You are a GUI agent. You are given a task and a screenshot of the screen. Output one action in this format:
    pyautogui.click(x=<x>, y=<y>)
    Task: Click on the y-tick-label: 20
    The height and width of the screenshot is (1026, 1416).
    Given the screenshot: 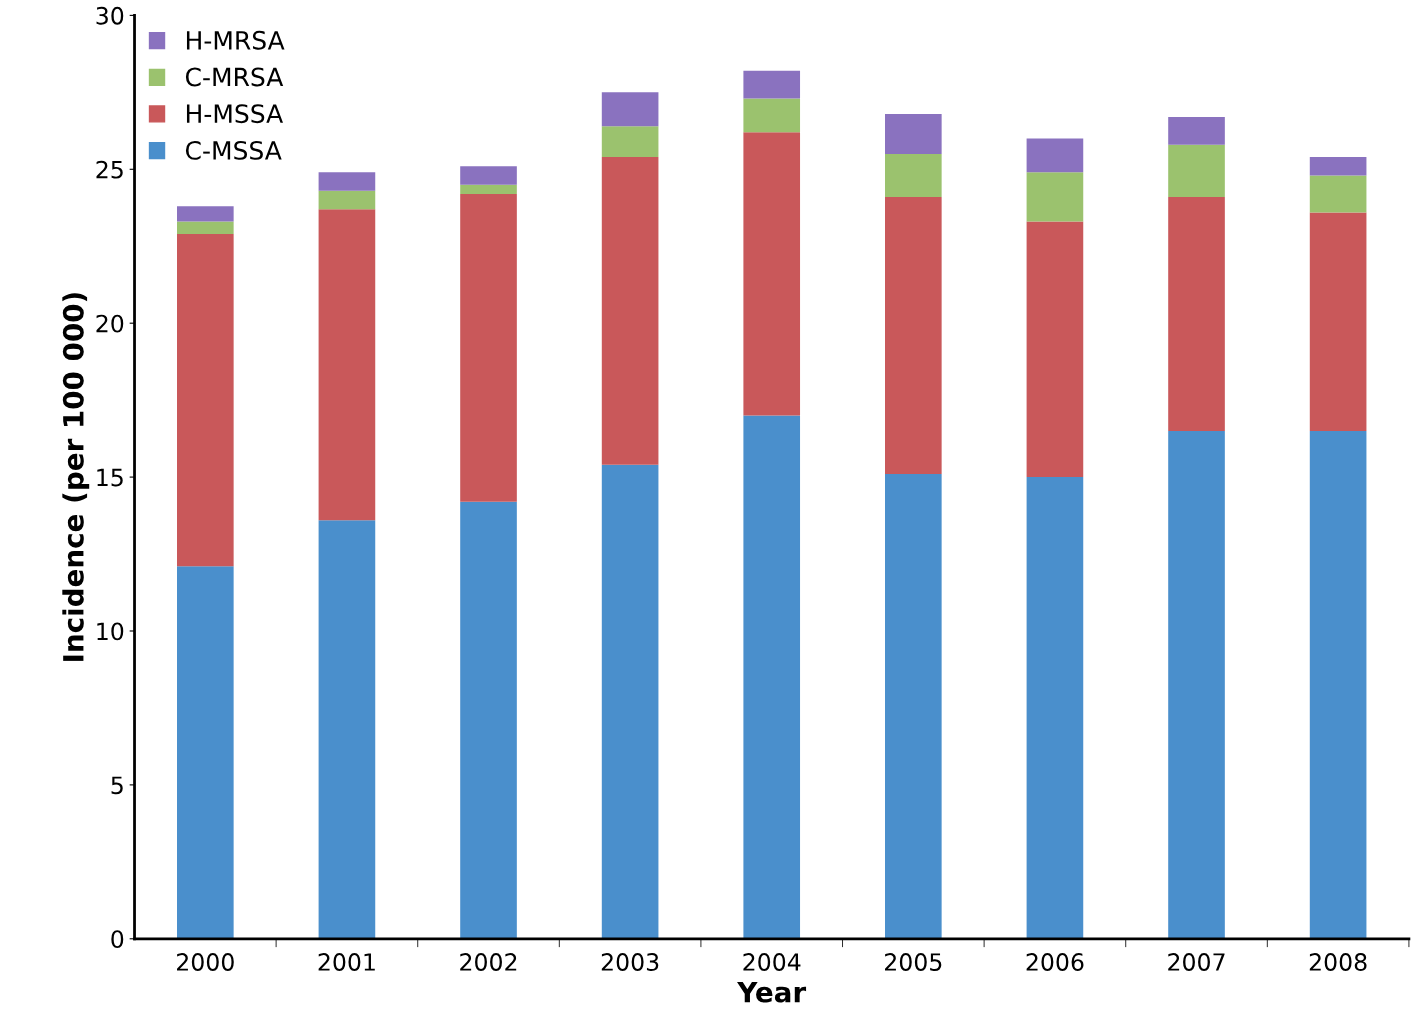 What is the action you would take?
    pyautogui.click(x=110, y=323)
    